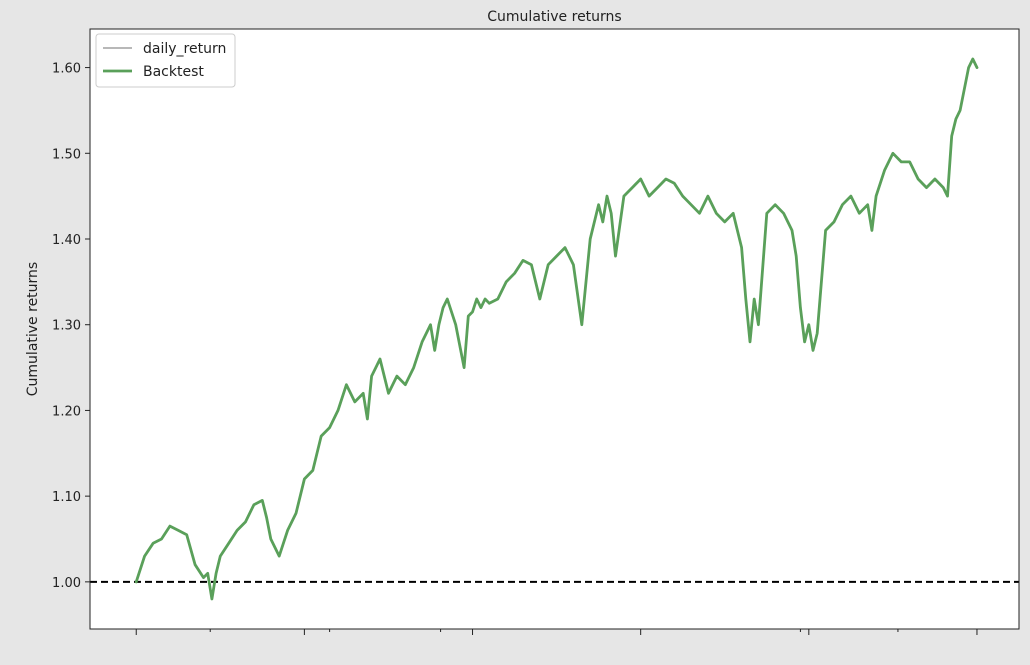 This screenshot has height=665, width=1030. I want to click on y-tick-label: 1.30, so click(66, 326).